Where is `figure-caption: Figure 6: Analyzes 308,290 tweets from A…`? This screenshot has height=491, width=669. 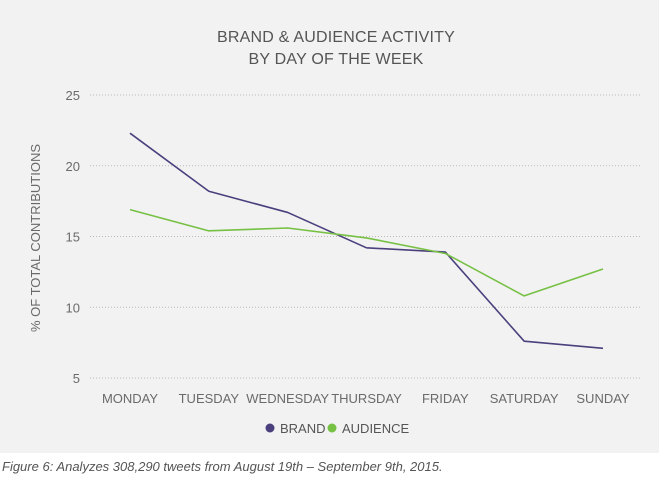 figure-caption: Figure 6: Analyzes 308,290 tweets from A… is located at coordinates (222, 466).